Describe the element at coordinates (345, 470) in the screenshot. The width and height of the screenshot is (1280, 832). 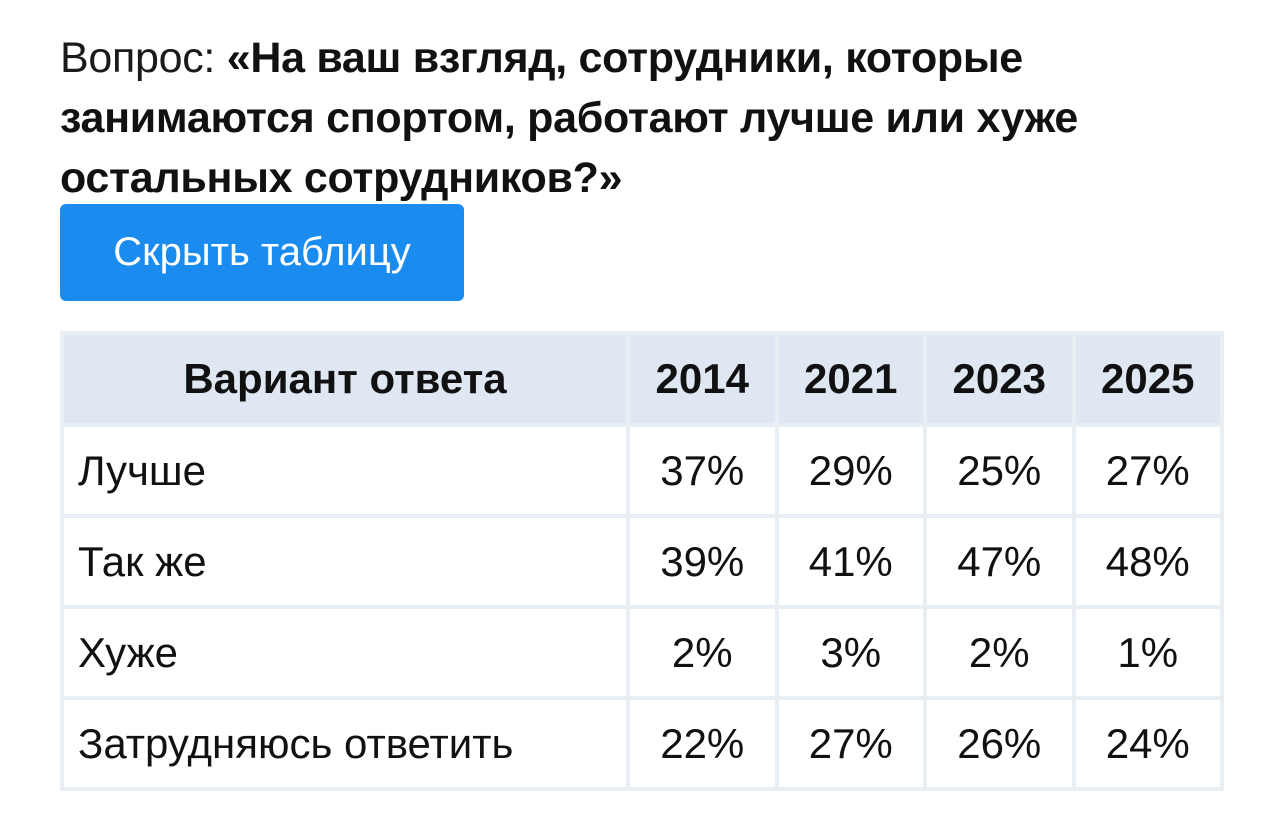
I see `row-label: Лучше` at that location.